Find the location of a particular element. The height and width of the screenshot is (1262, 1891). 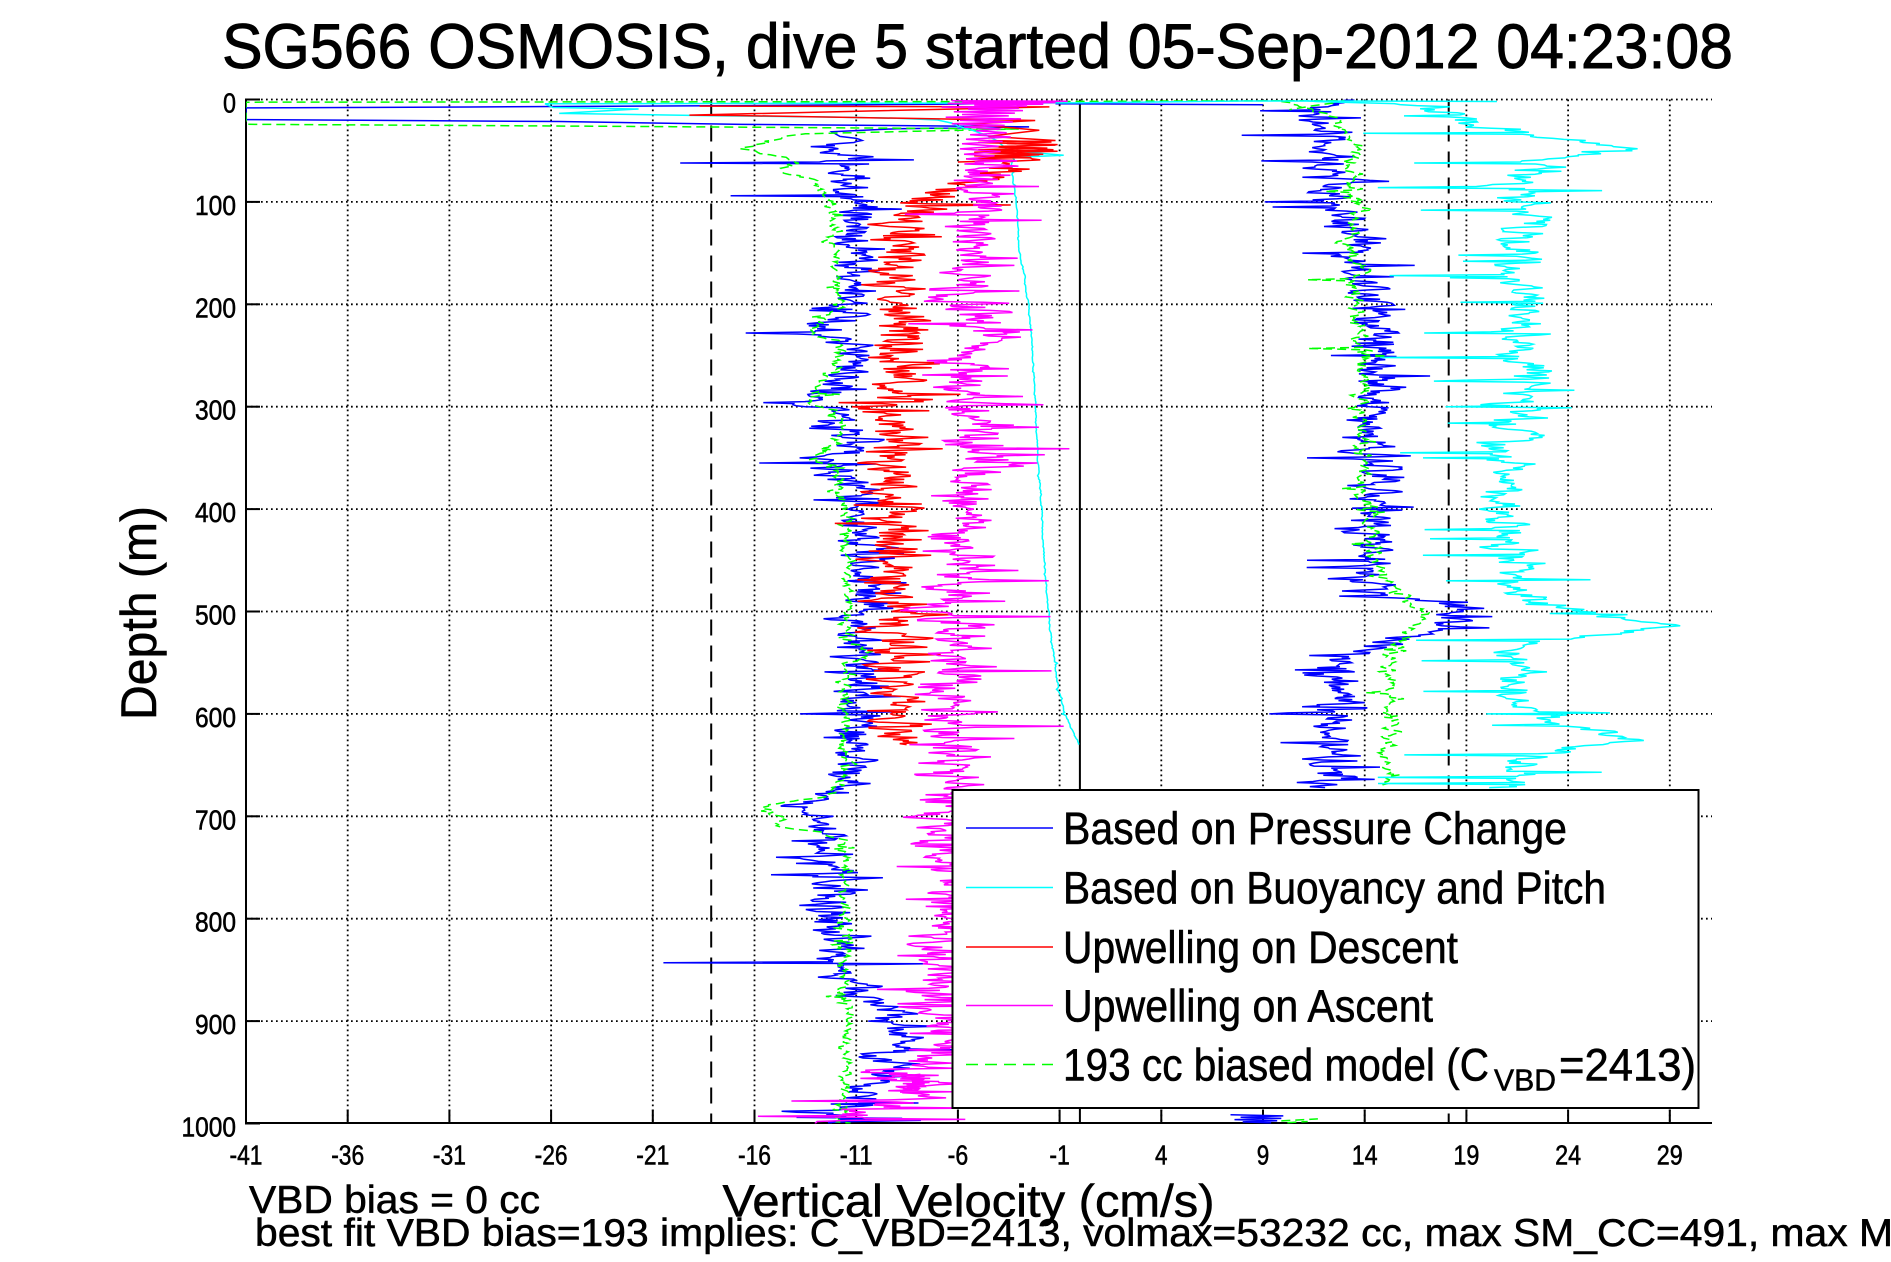

svg-text: VBD is located at coordinates (1525, 1080).